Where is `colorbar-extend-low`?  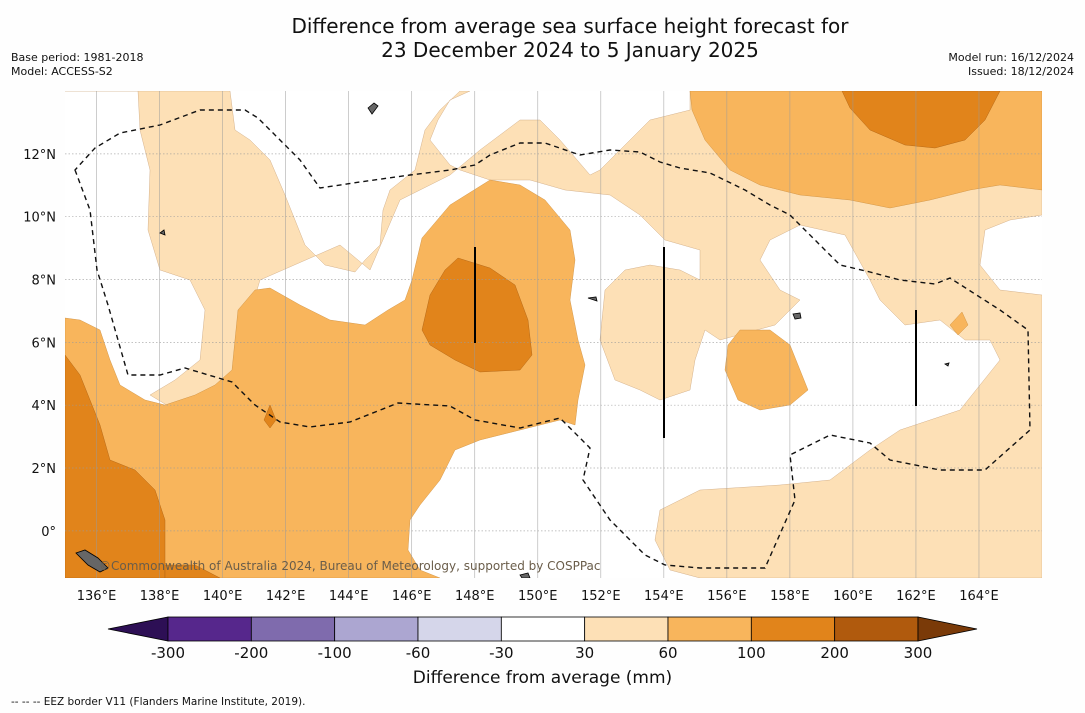 colorbar-extend-low is located at coordinates (138, 629).